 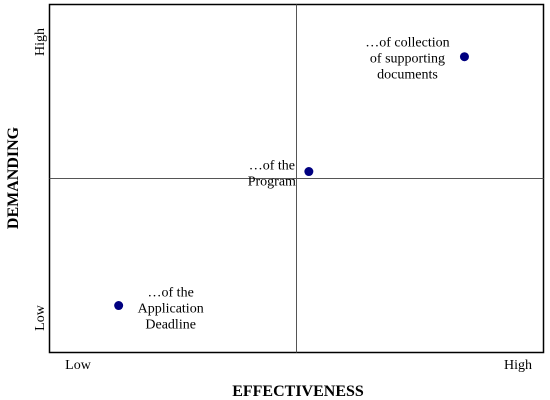 What do you see at coordinates (298, 391) in the screenshot?
I see `x-axis-title: EFFECTIVENESS` at bounding box center [298, 391].